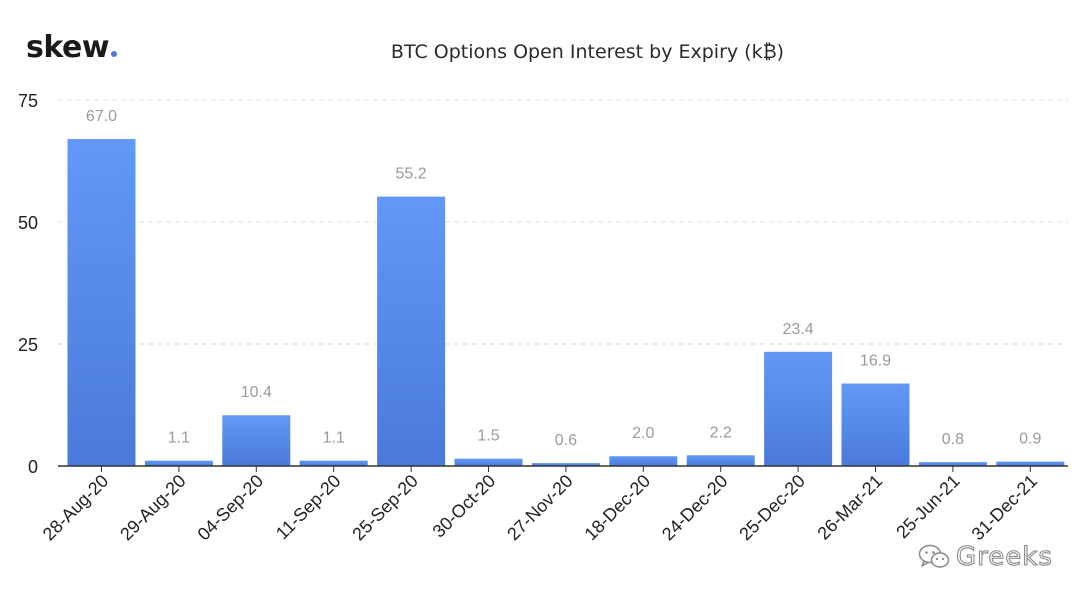 The width and height of the screenshot is (1080, 603). Describe the element at coordinates (28, 284) in the screenshot. I see `y-axis-ticks: 0 25 50 75` at that location.